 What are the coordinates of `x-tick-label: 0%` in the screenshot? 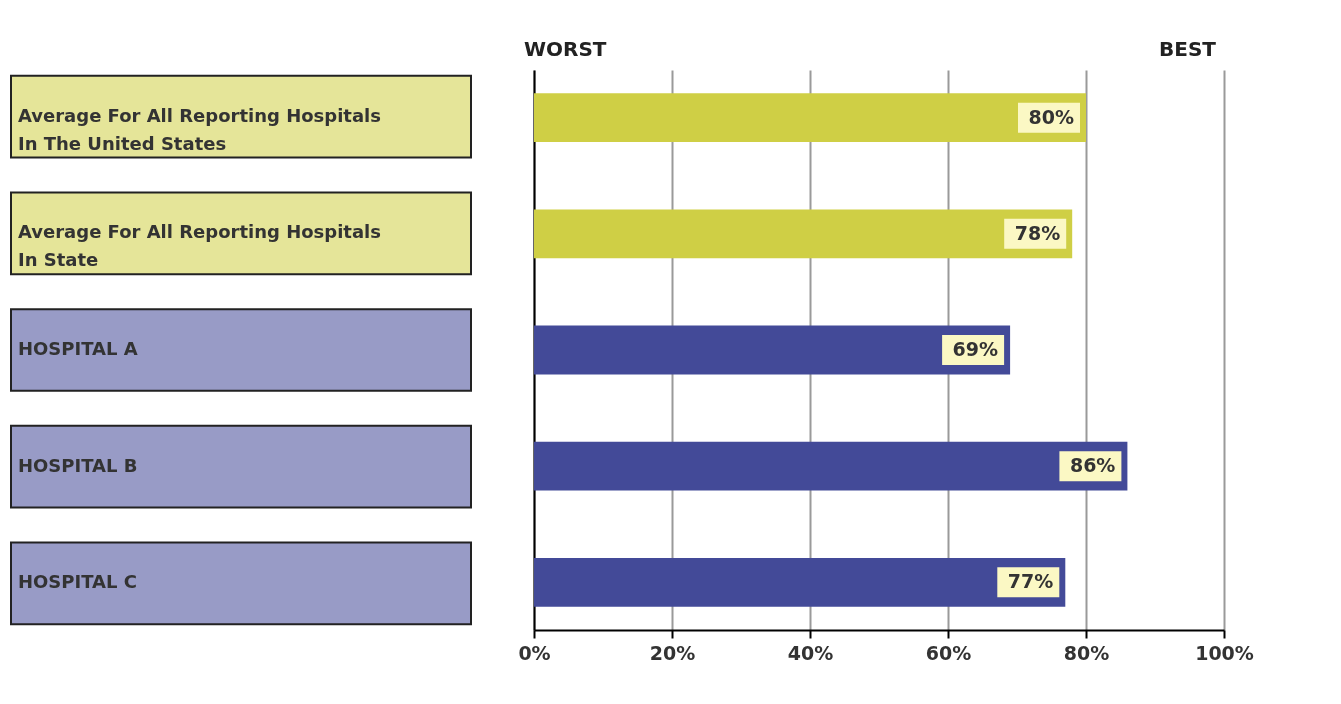 It's located at (534, 652).